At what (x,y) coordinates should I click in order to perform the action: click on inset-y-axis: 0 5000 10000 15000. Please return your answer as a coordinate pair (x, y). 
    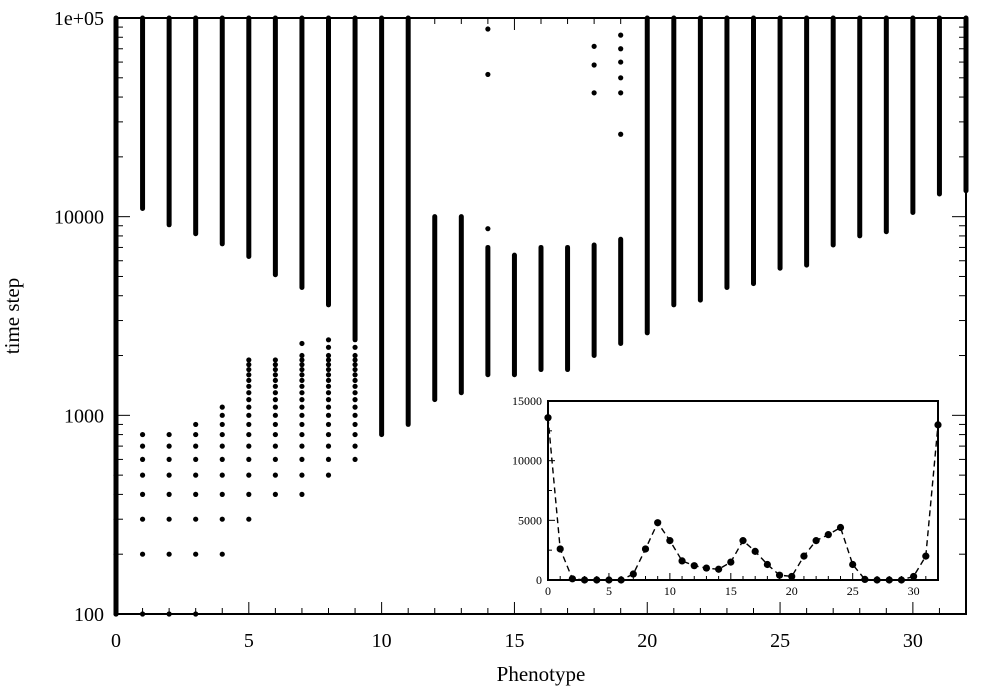
    Looking at the image, I should click on (533, 490).